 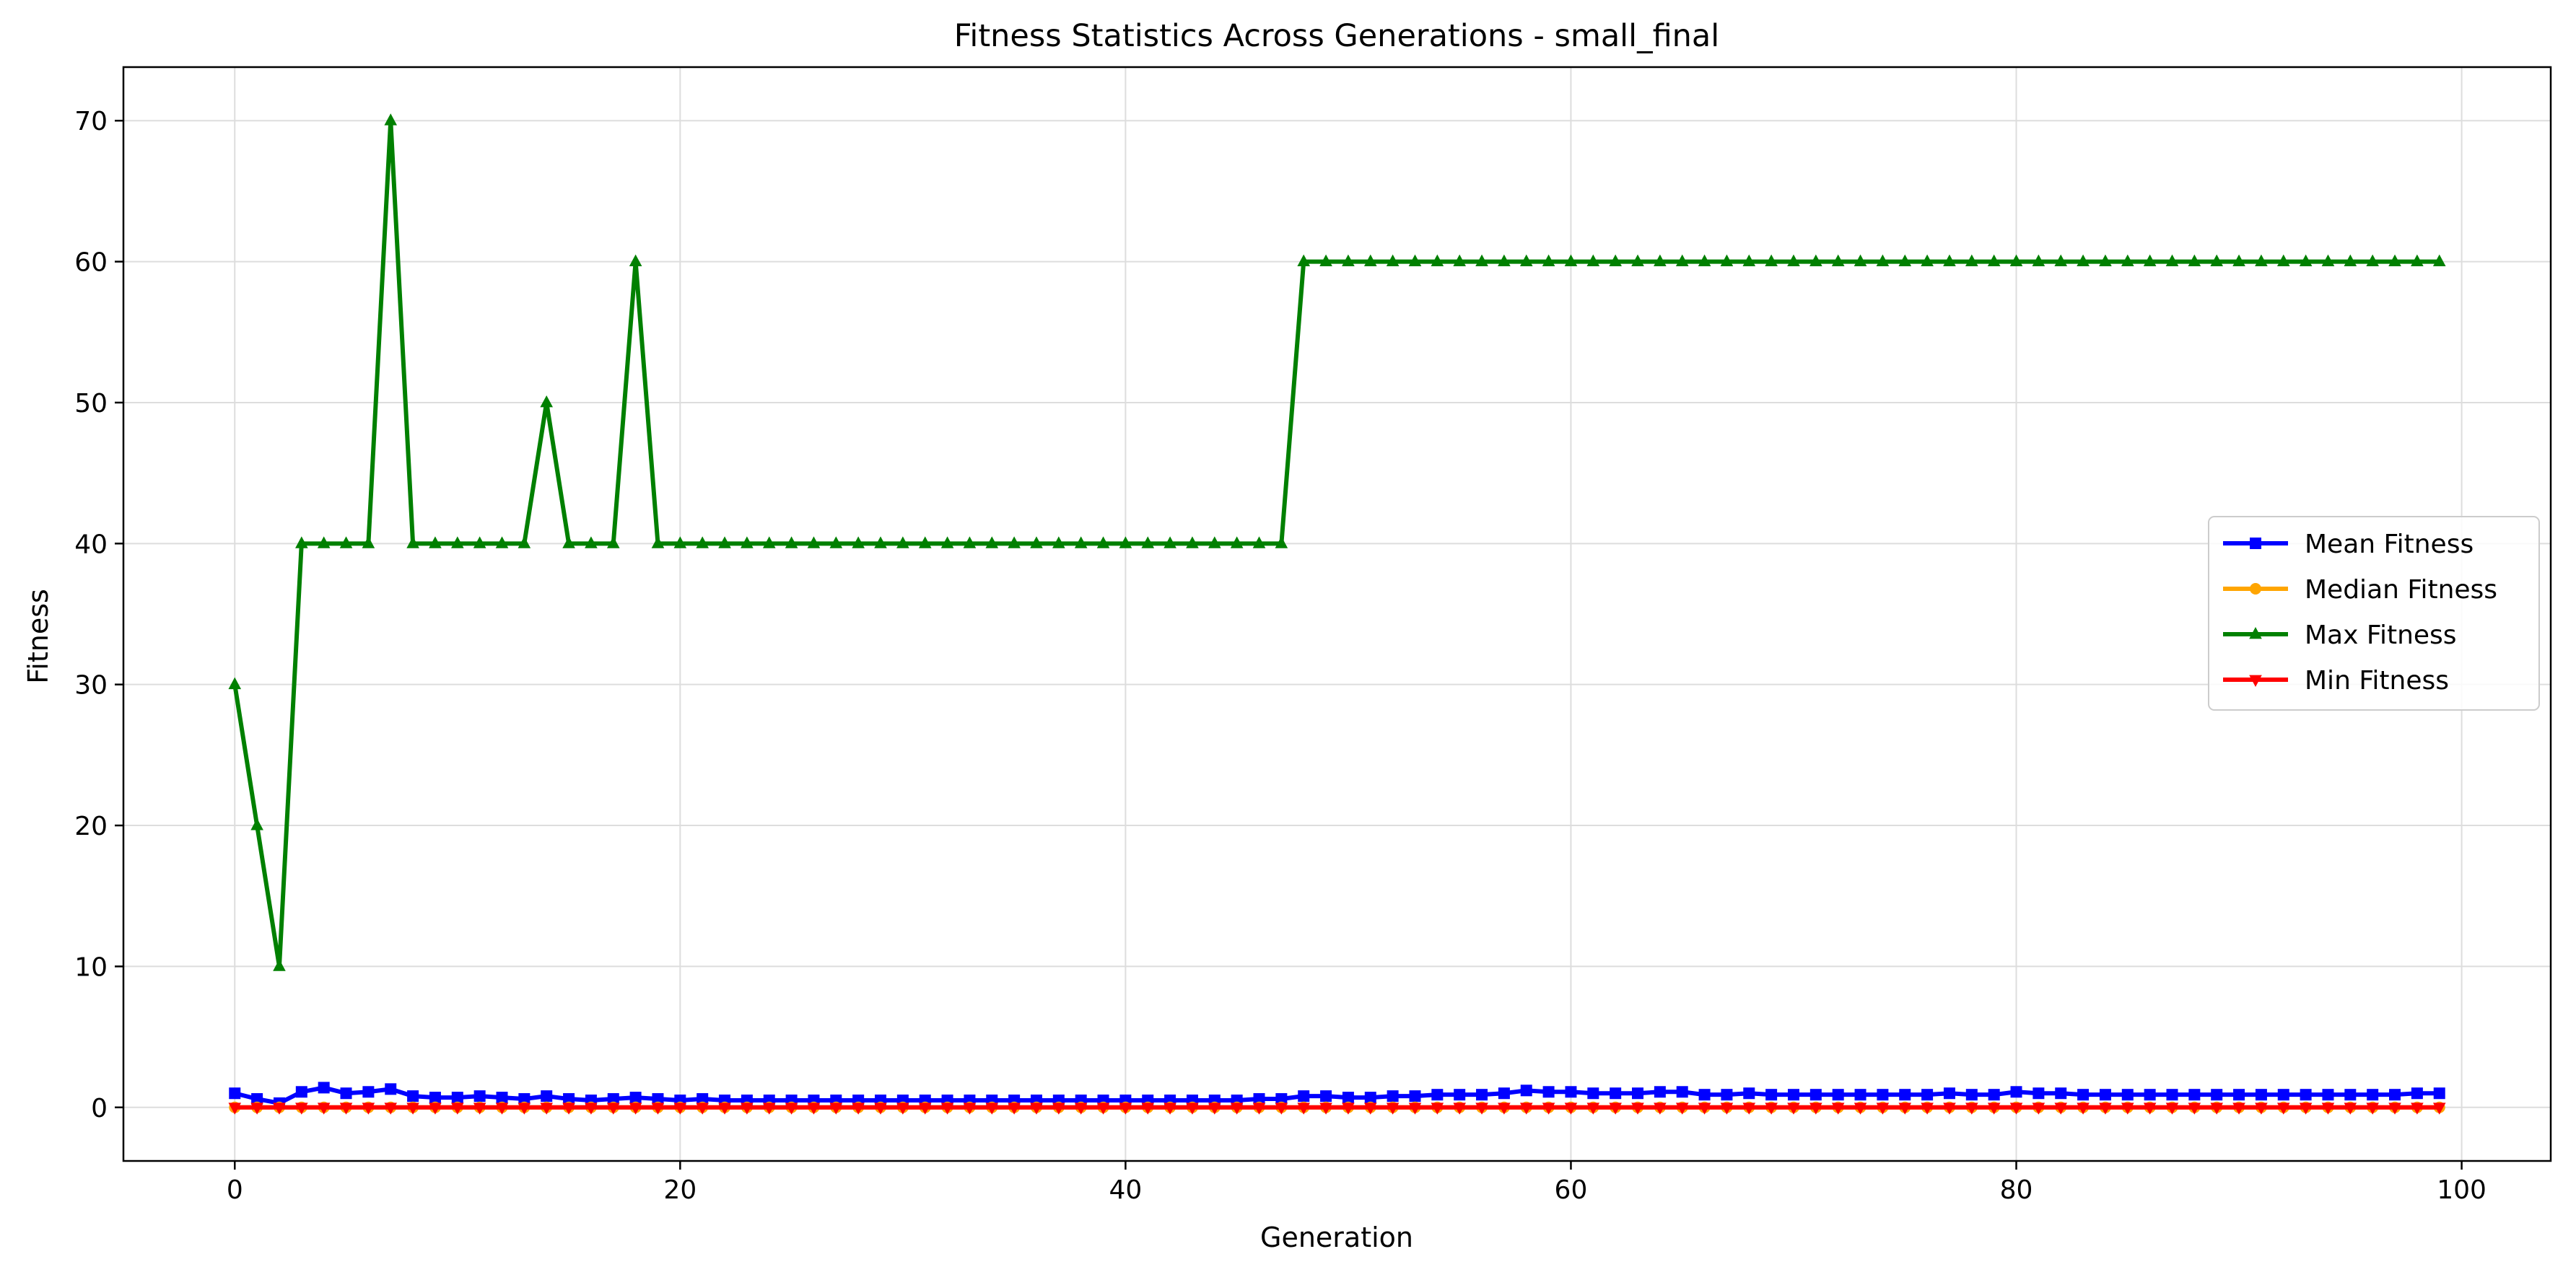 What do you see at coordinates (235, 1190) in the screenshot?
I see `x-tick-label: 0` at bounding box center [235, 1190].